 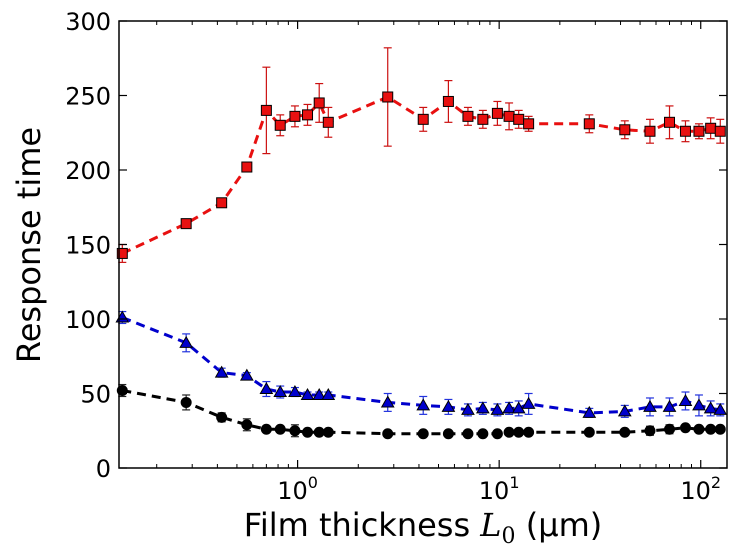 What do you see at coordinates (88, 320) in the screenshot?
I see `y-tick-label: 100` at bounding box center [88, 320].